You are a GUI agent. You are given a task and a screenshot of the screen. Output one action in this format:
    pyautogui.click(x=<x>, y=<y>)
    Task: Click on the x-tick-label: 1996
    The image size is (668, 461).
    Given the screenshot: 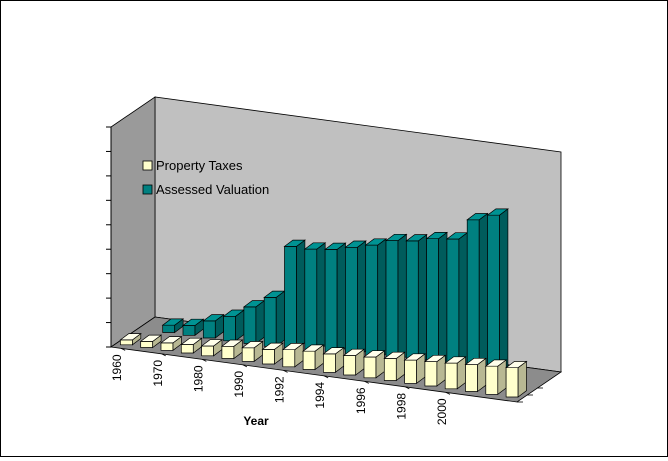 What is the action you would take?
    pyautogui.click(x=361, y=400)
    